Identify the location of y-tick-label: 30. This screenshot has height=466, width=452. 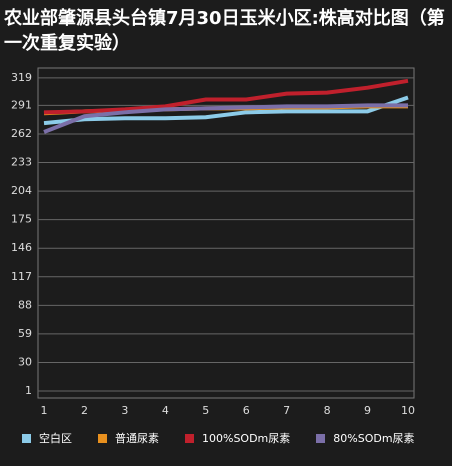
(25, 361).